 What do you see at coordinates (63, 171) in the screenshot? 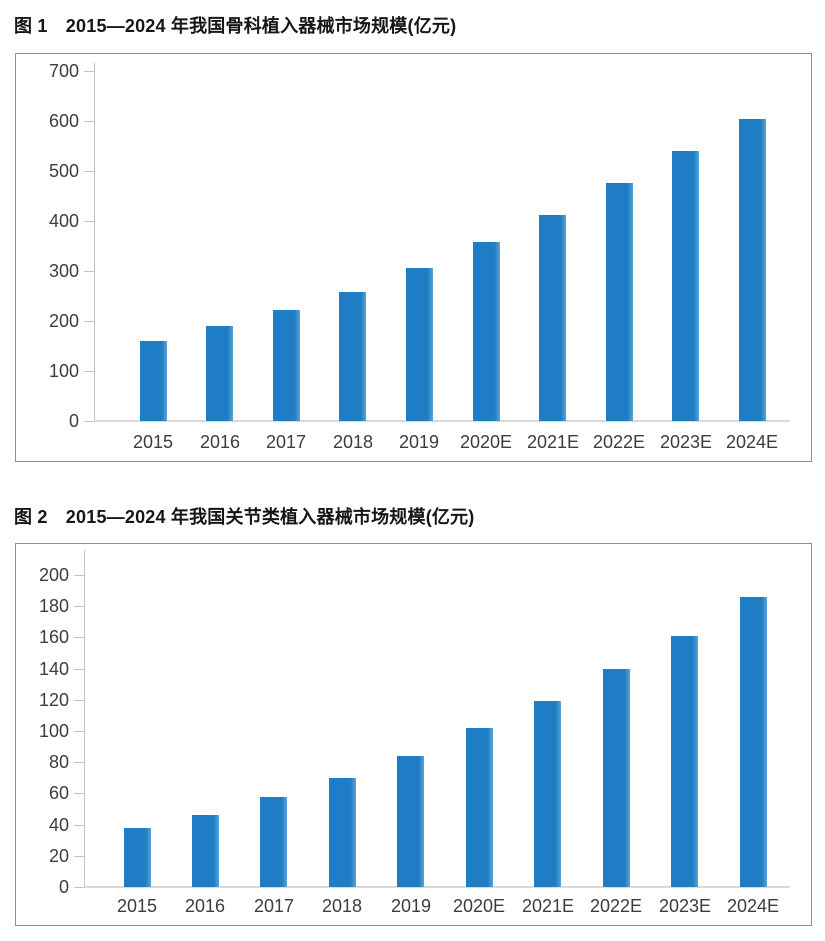
I see `y-axis-label: 500` at bounding box center [63, 171].